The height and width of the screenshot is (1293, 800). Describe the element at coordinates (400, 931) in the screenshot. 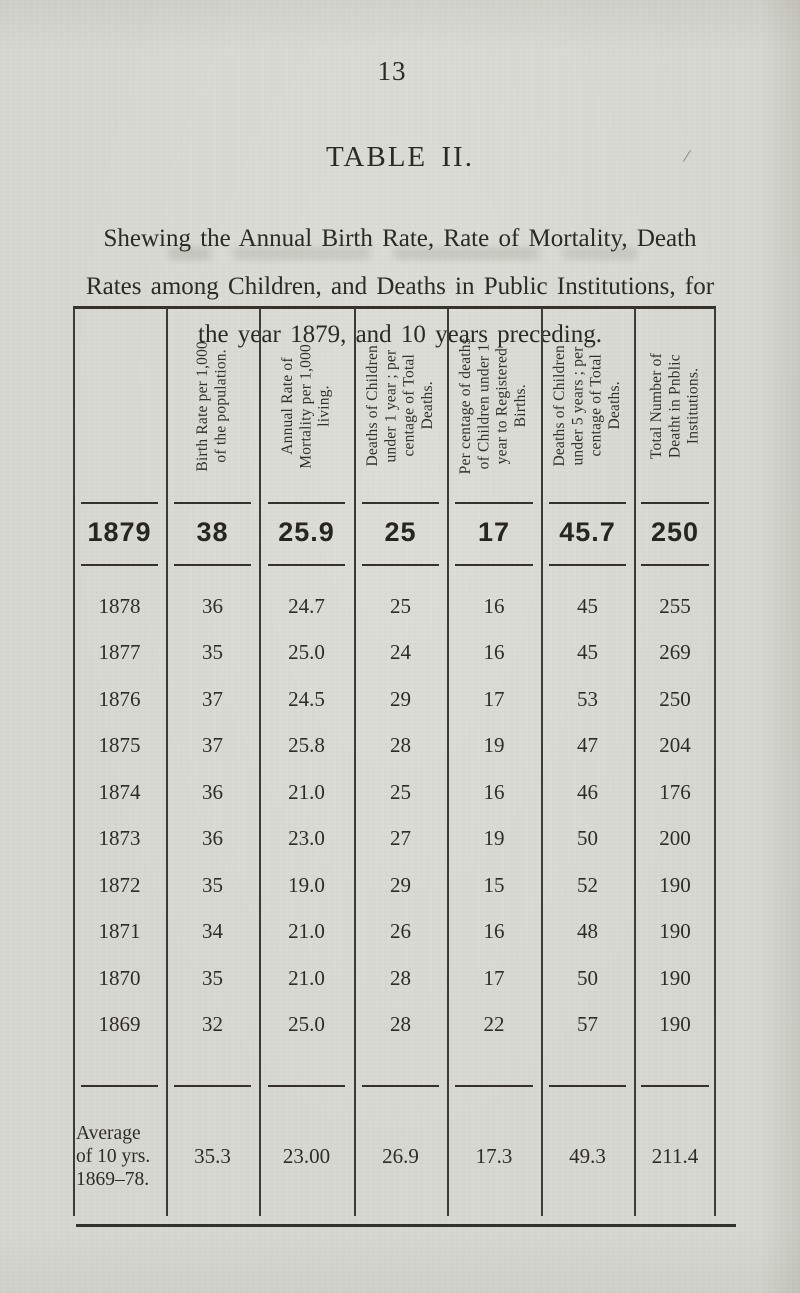

I see `value-cell: 26` at that location.